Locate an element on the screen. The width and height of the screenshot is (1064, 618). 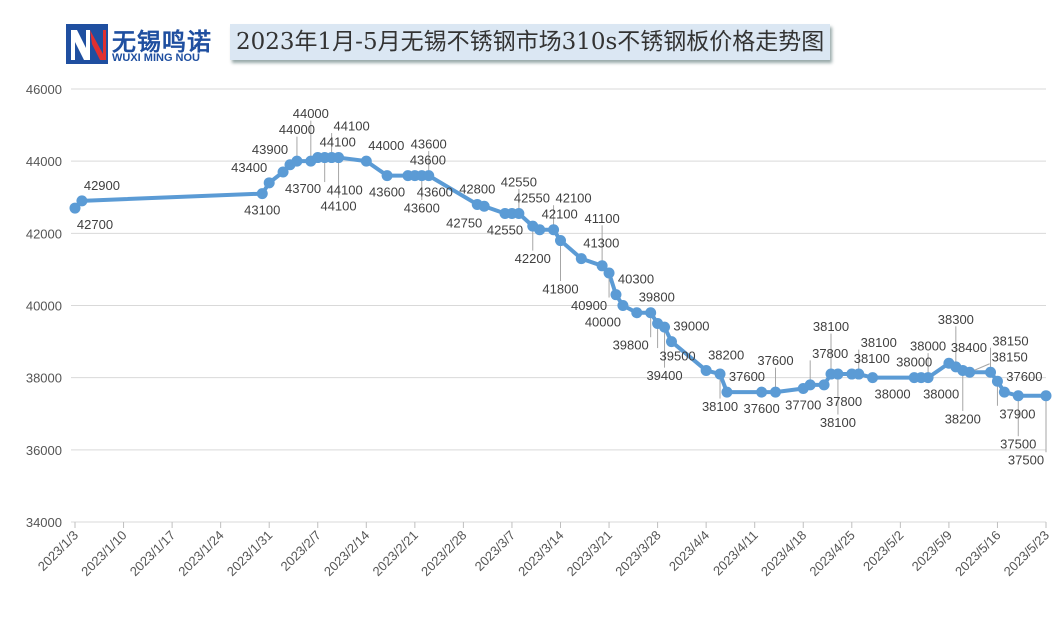
x-tick-label: 2023/4/25 is located at coordinates (832, 554).